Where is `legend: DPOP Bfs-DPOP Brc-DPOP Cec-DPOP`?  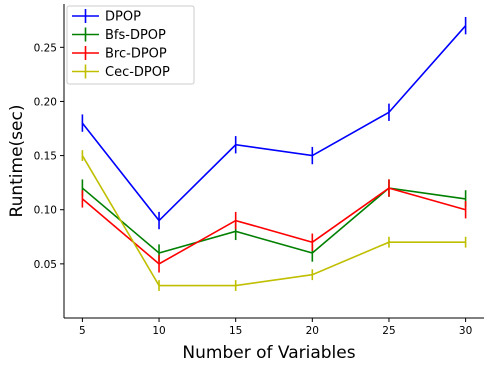 legend: DPOP Bfs-DPOP Brc-DPOP Cec-DPOP is located at coordinates (130, 45).